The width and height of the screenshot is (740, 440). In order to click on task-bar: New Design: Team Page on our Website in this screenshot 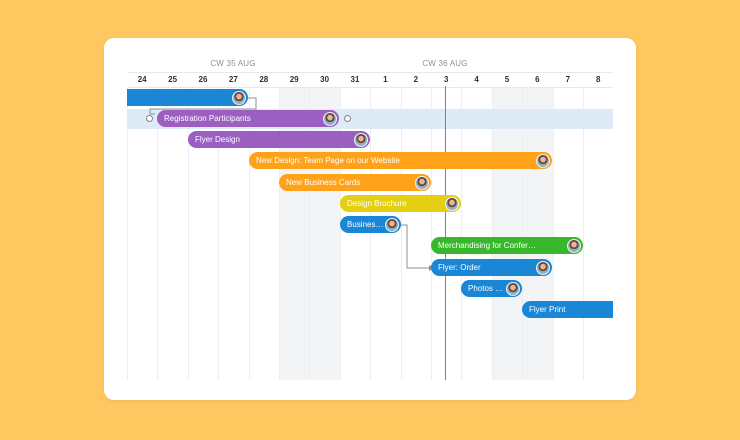, I will do `click(400, 160)`.